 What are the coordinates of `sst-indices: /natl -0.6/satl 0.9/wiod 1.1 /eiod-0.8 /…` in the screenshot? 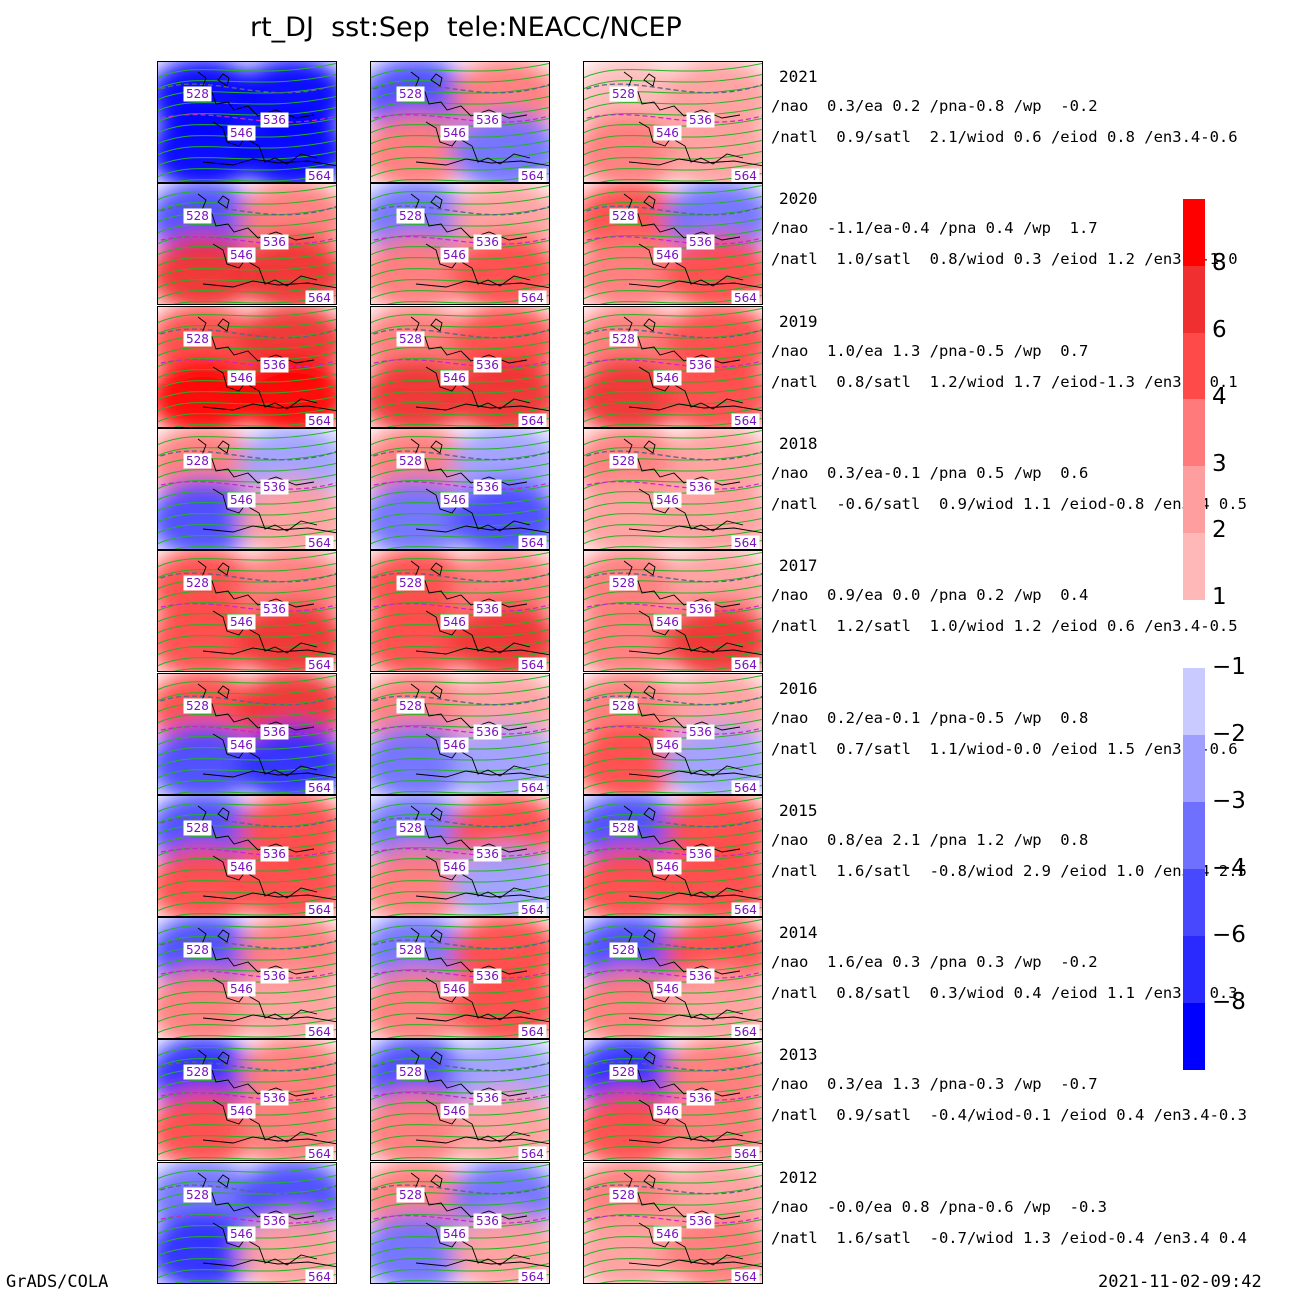 It's located at (1009, 503).